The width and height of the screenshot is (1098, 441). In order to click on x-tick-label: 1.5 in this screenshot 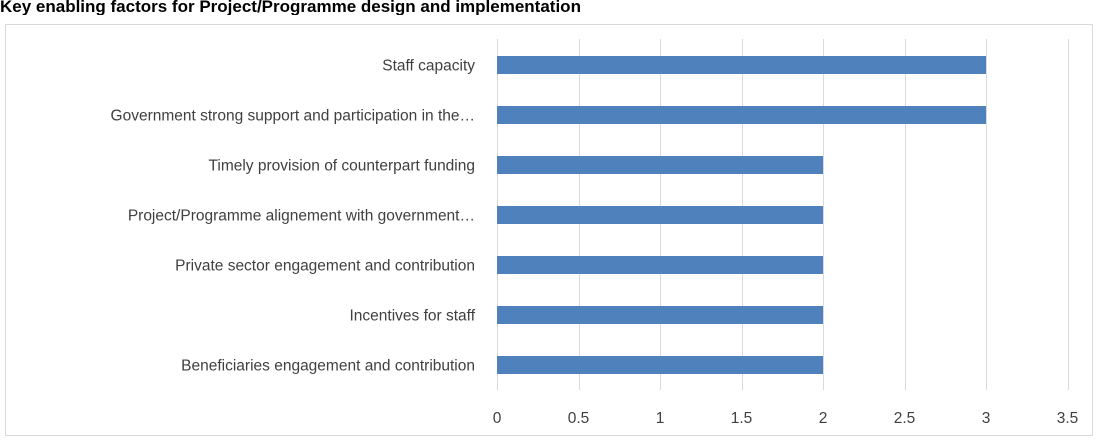, I will do `click(742, 418)`.